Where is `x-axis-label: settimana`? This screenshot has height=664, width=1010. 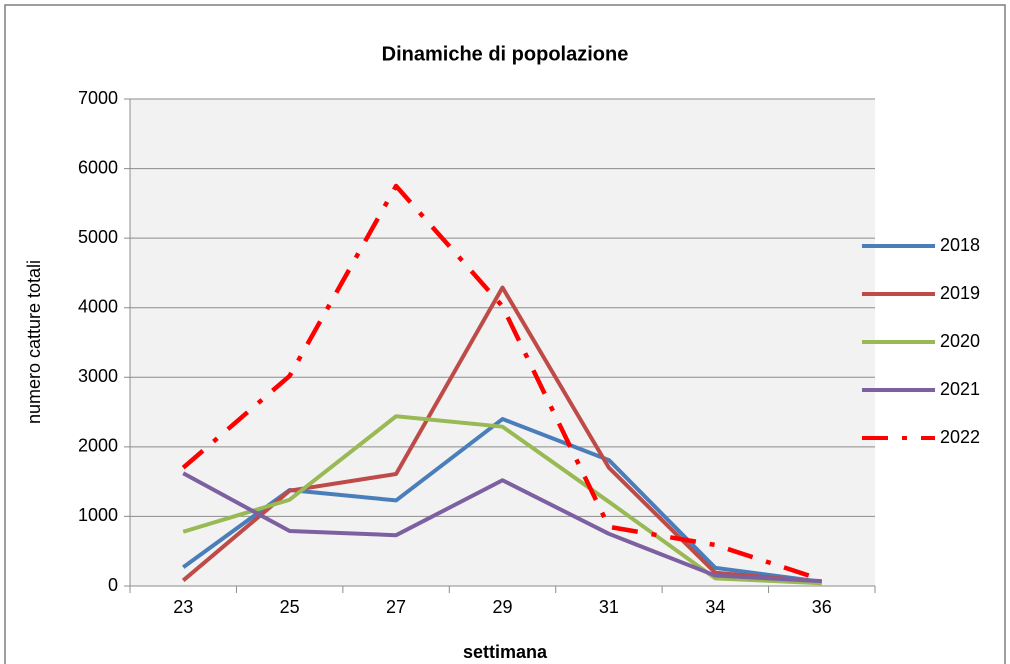 x-axis-label: settimana is located at coordinates (505, 652).